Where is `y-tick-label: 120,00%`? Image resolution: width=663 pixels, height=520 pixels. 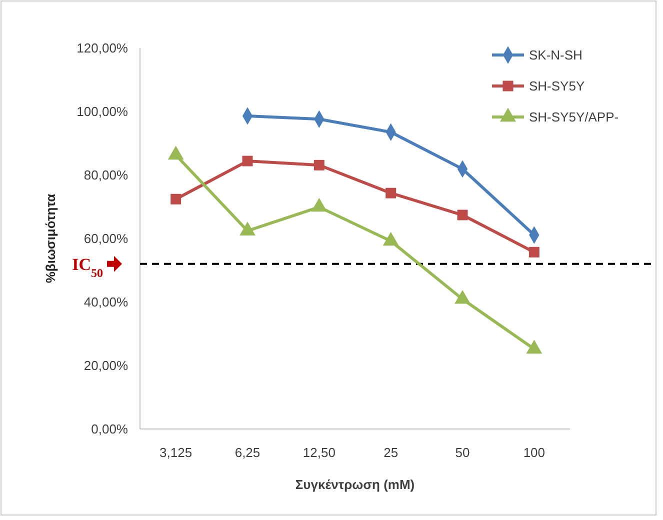
y-tick-label: 120,00% is located at coordinates (102, 48).